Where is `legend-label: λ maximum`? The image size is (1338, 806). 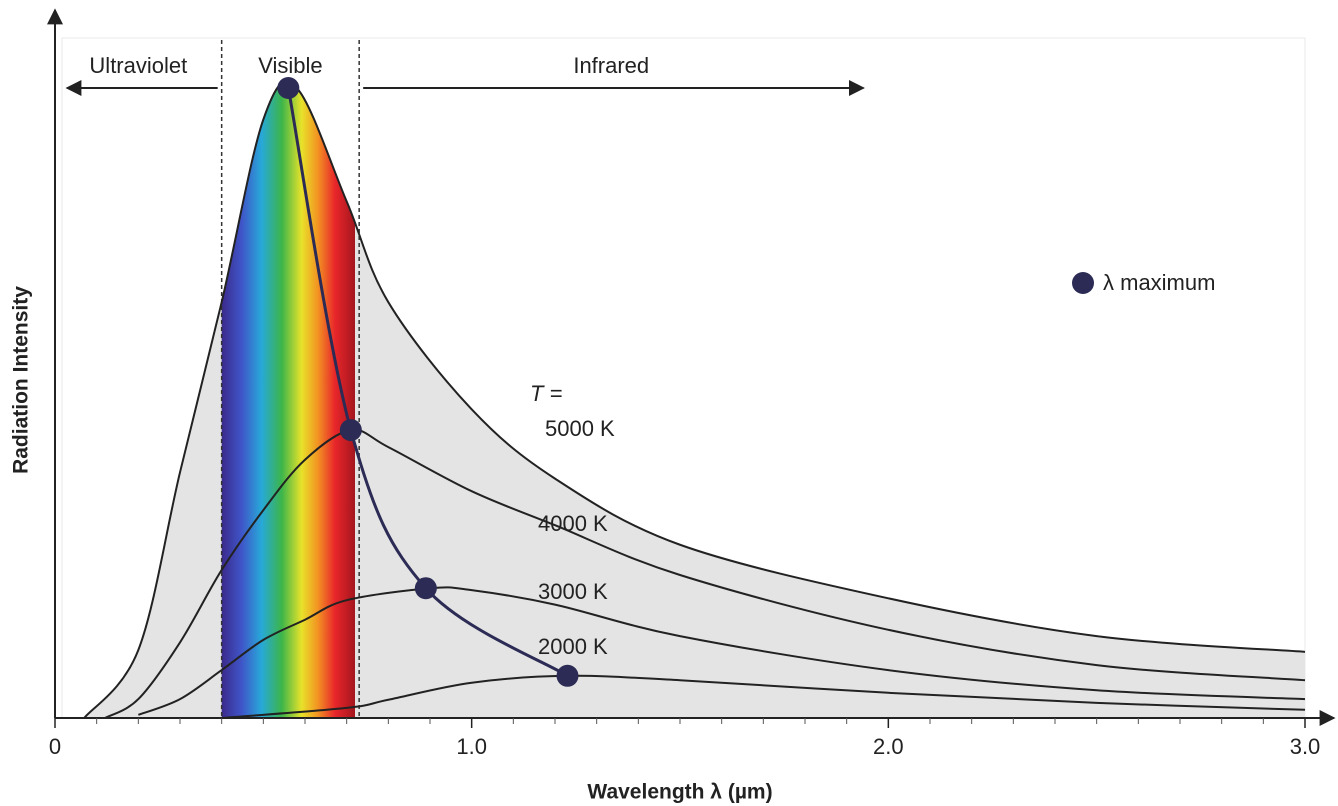 legend-label: λ maximum is located at coordinates (1159, 282).